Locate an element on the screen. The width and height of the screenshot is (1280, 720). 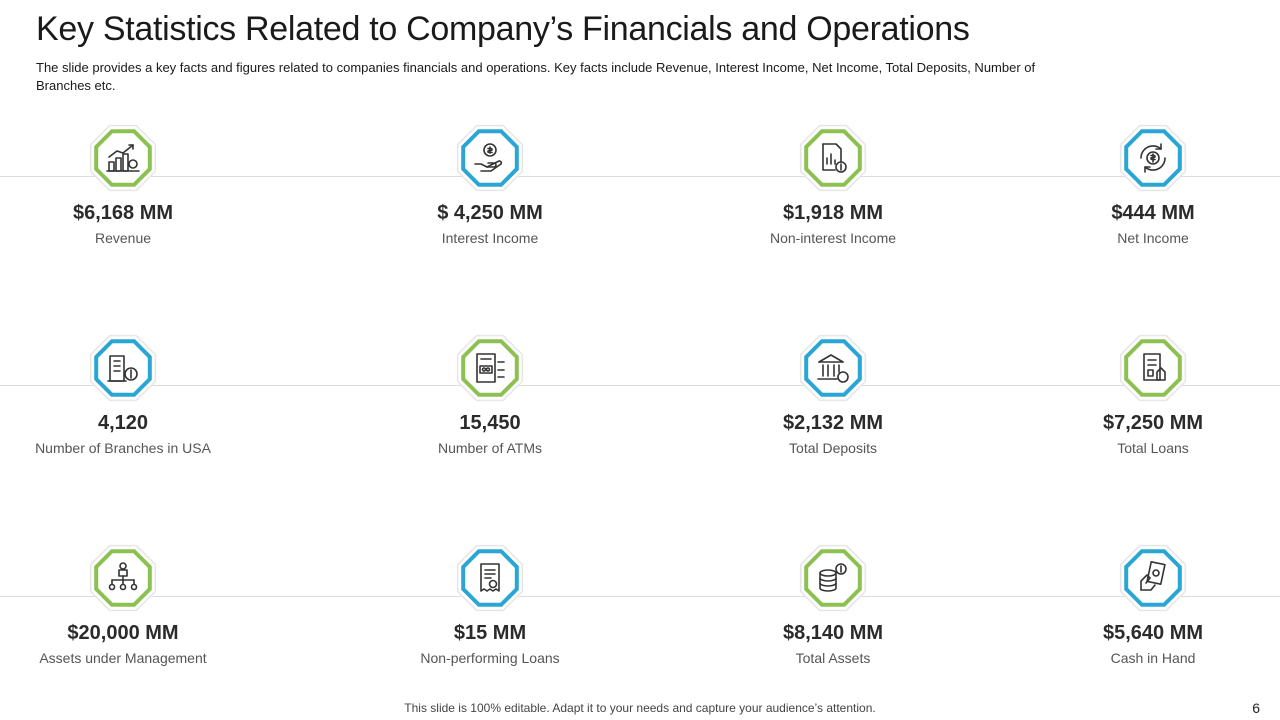
stat-card: $7,250 MM Total Loans is located at coordinates (1153, 394).